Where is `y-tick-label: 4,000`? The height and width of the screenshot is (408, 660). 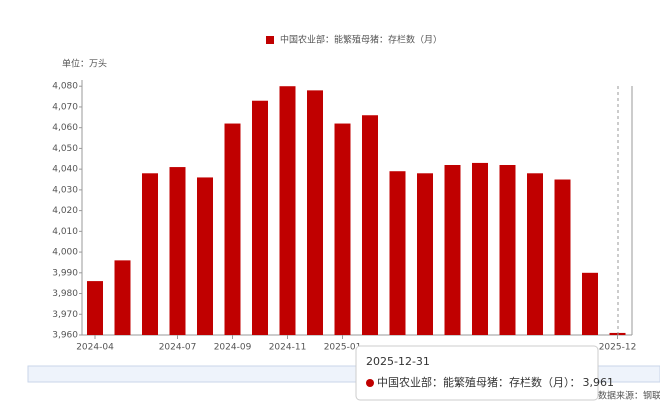
y-tick-label: 4,000 is located at coordinates (65, 253).